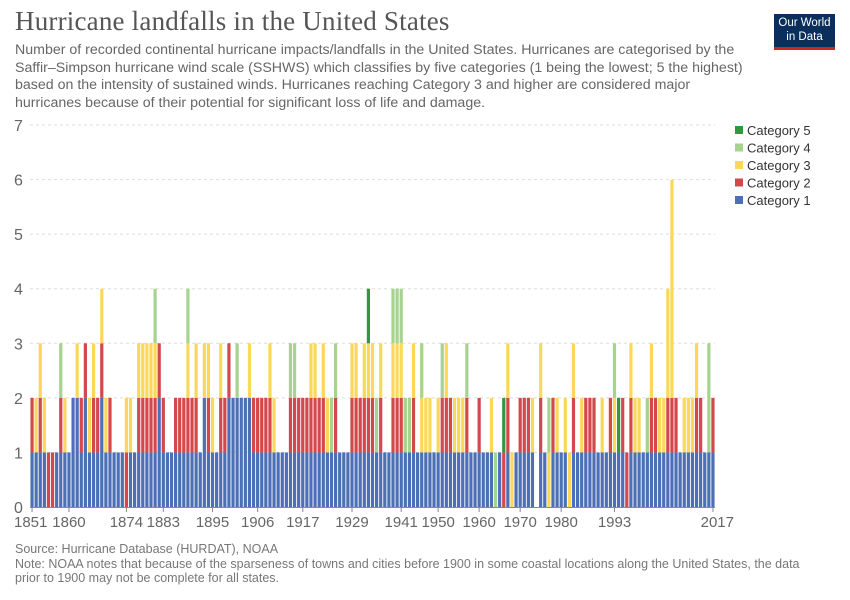 This screenshot has height=600, width=850. What do you see at coordinates (397, 316) in the screenshot?
I see `bar-cat4-1940` at bounding box center [397, 316].